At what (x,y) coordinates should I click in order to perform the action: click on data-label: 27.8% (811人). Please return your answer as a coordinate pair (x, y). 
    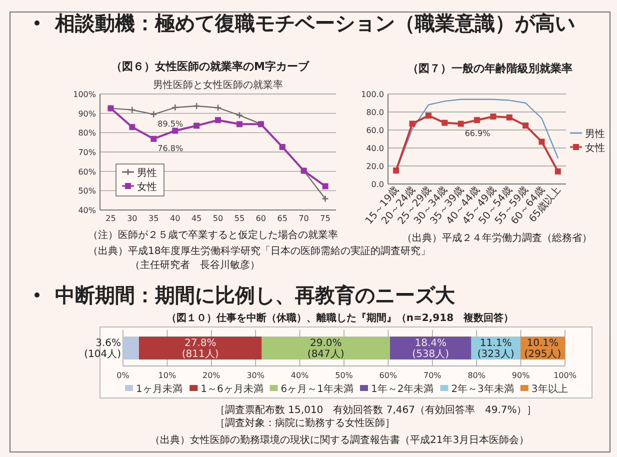
    Looking at the image, I should click on (200, 349).